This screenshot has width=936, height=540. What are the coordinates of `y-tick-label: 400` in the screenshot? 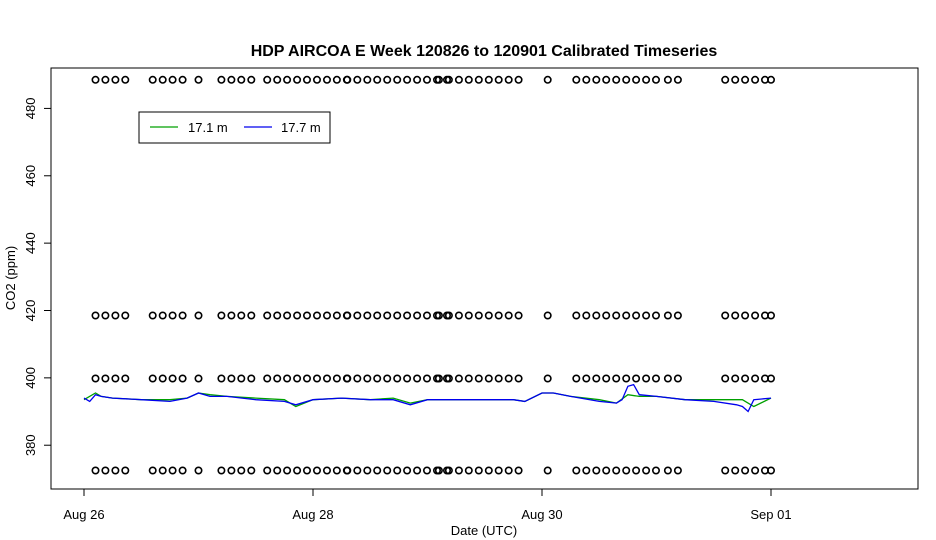 It's located at (30, 378).